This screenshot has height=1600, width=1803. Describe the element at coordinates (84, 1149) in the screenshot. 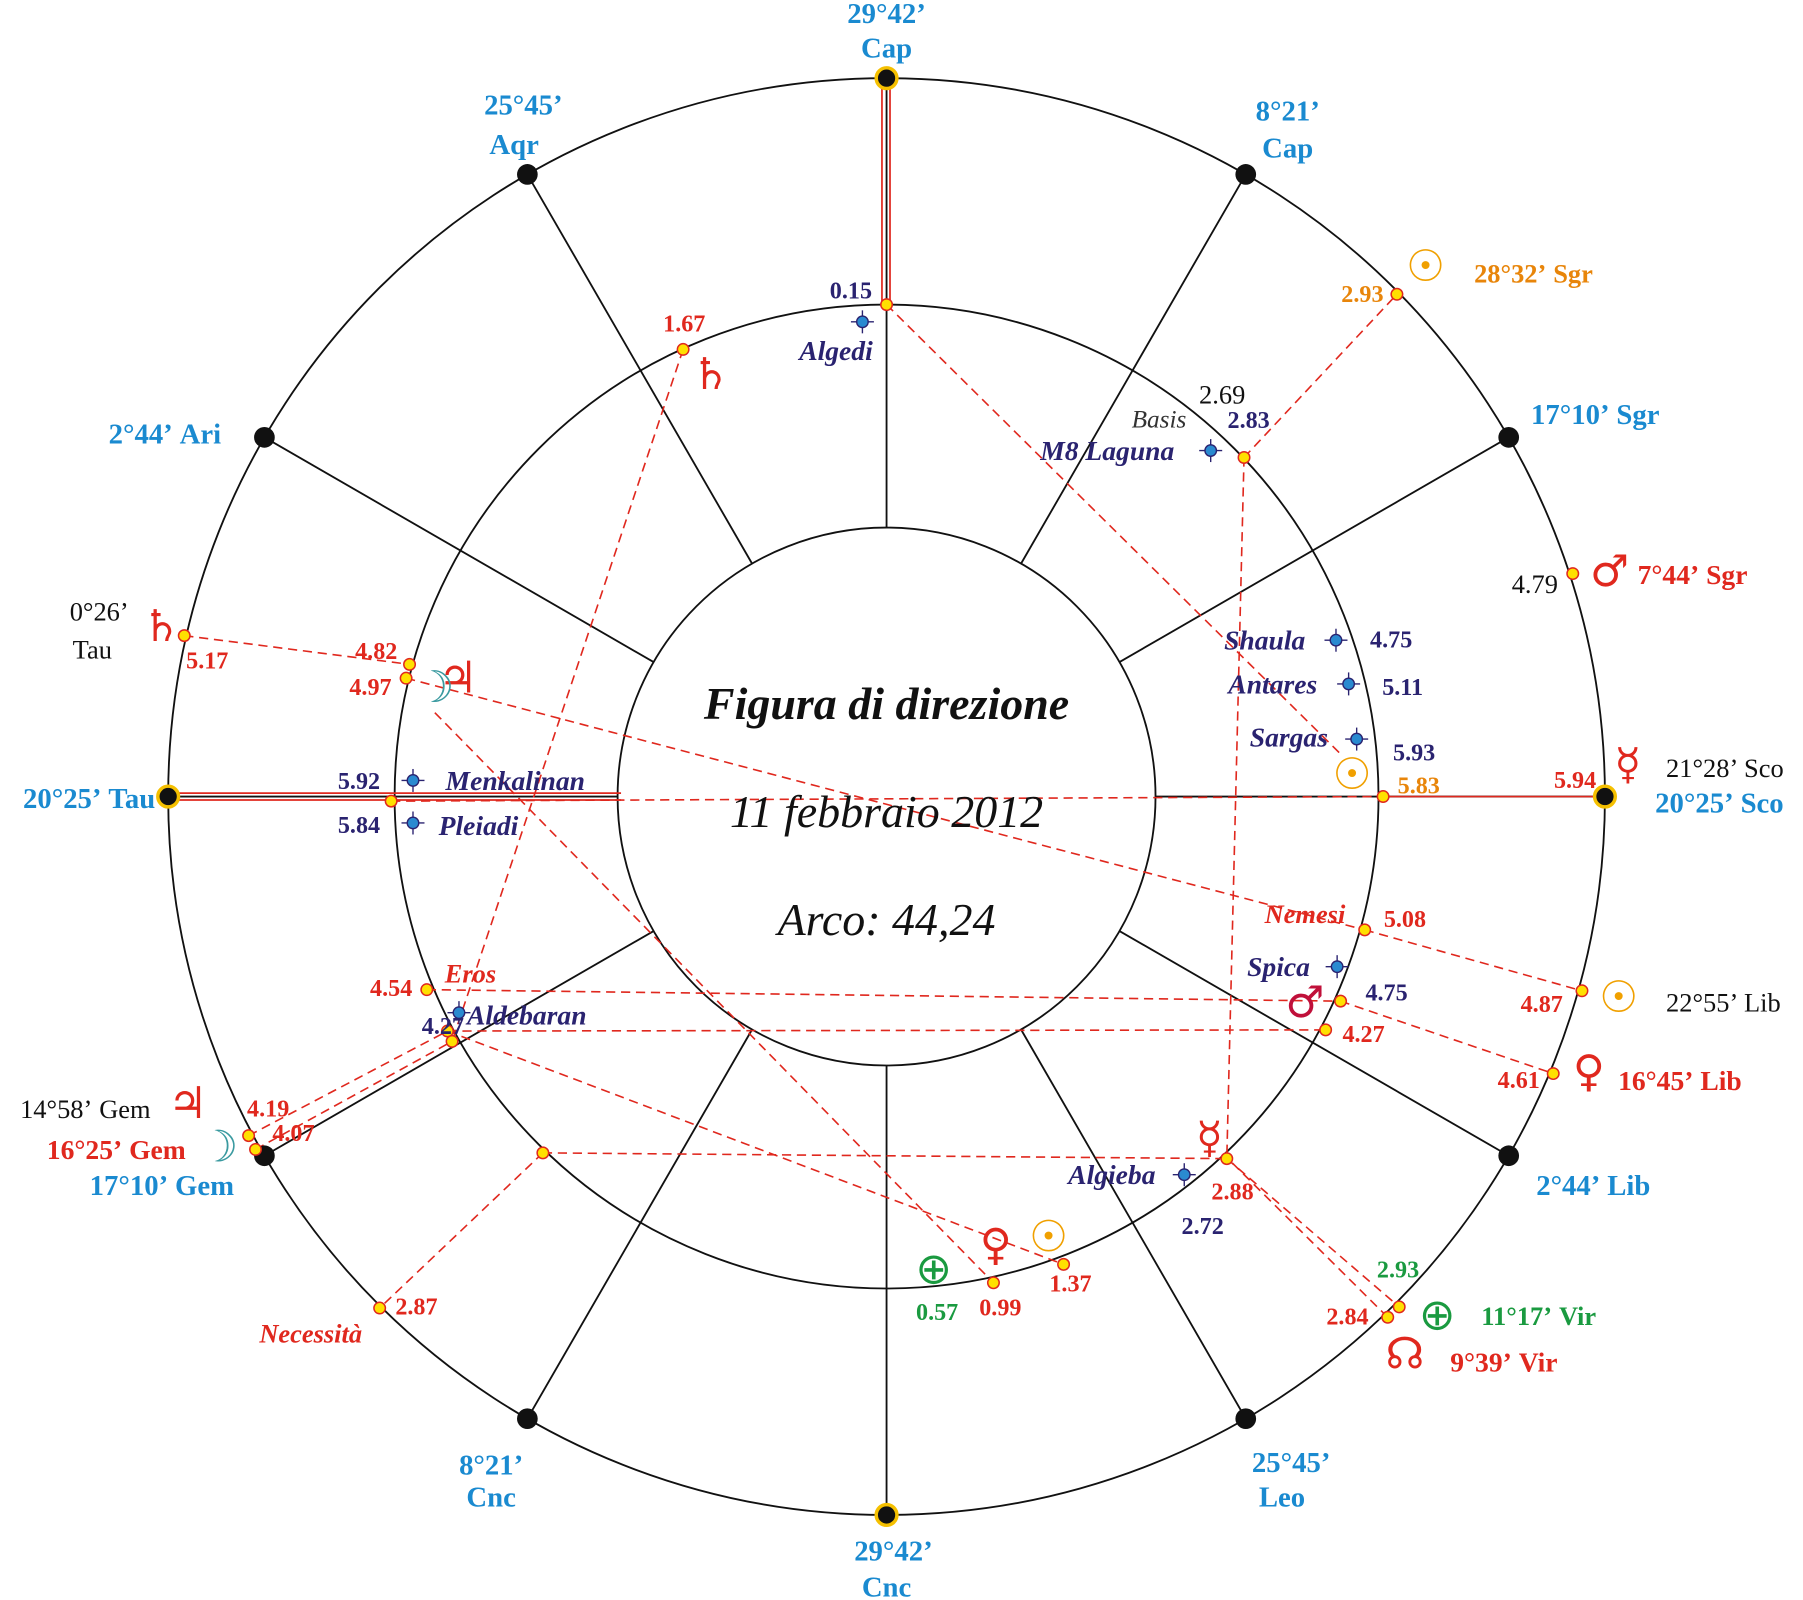

I see `planets-degree: 16°25’` at that location.